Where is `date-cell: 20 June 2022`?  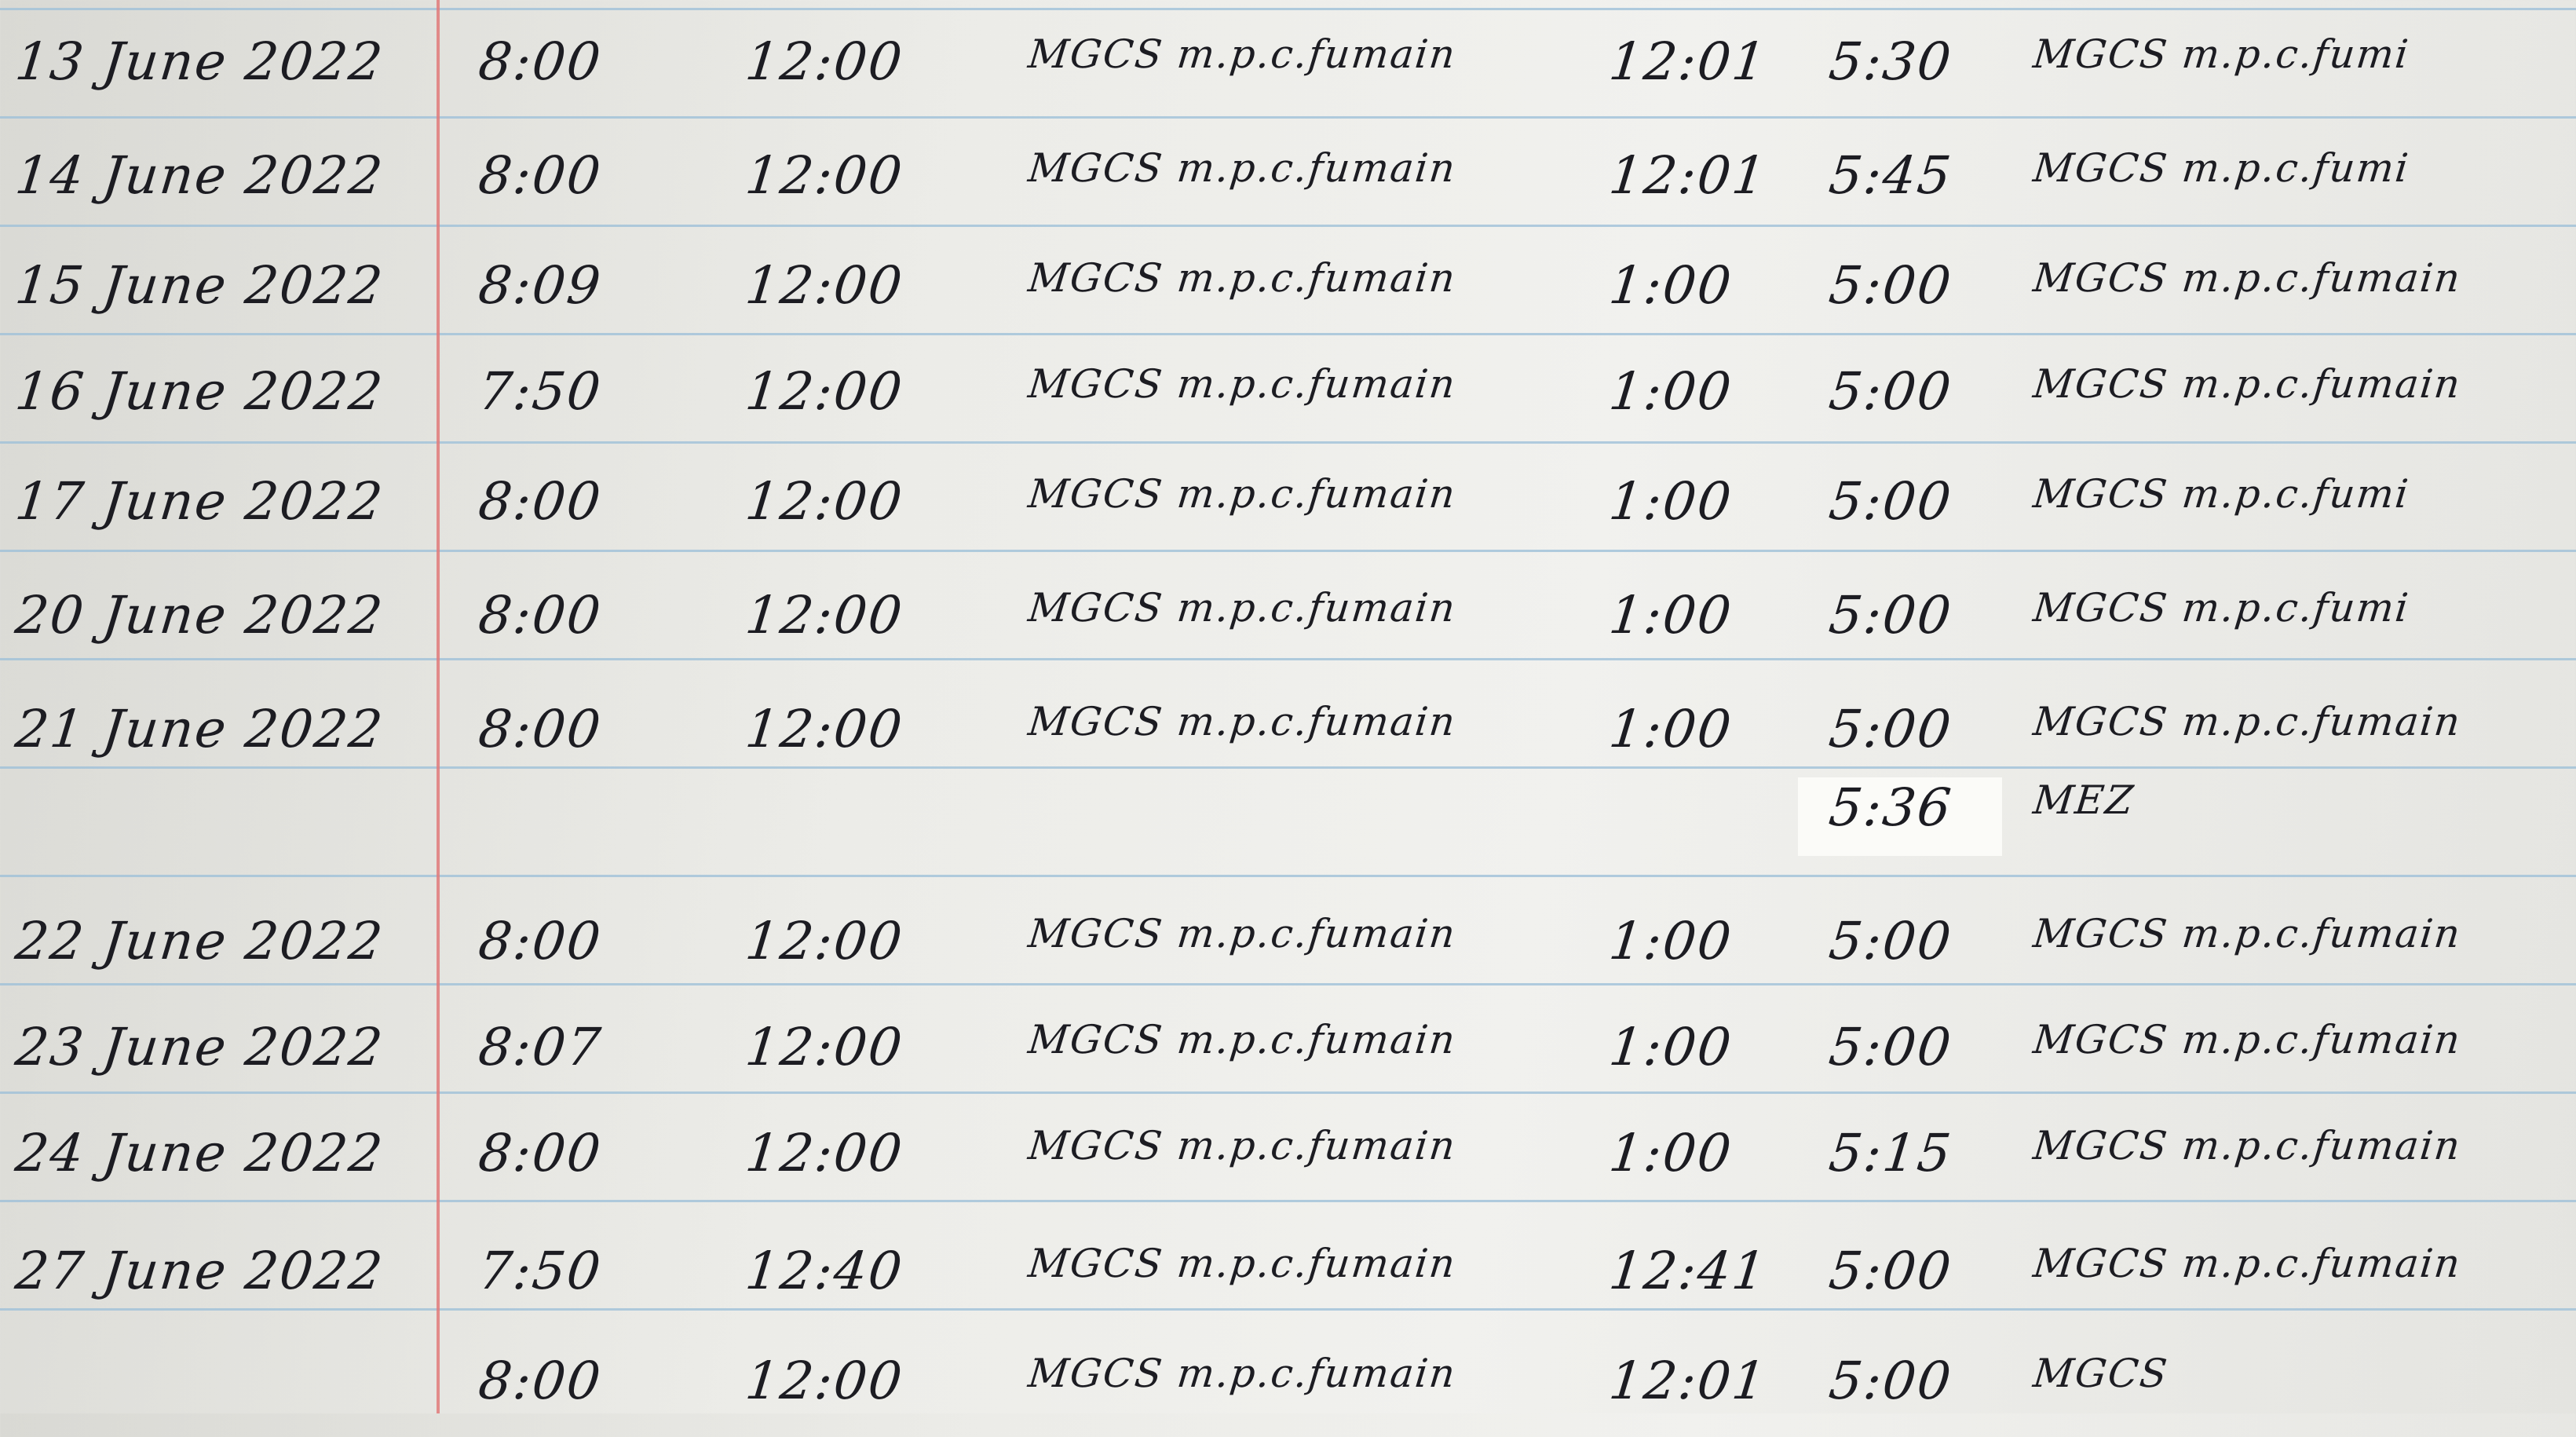
date-cell: 20 June 2022 is located at coordinates (199, 615).